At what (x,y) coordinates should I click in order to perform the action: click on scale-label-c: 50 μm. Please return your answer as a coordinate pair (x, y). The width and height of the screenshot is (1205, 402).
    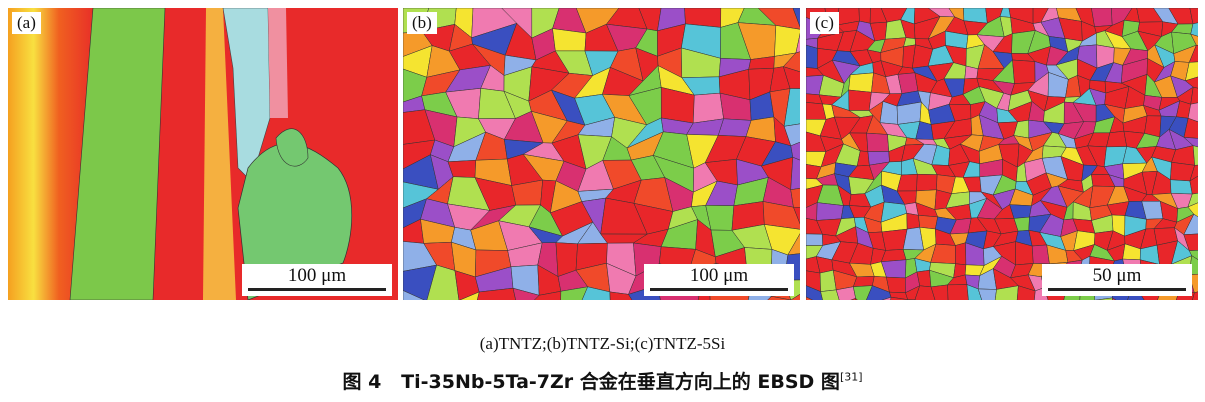
    Looking at the image, I should click on (1117, 275).